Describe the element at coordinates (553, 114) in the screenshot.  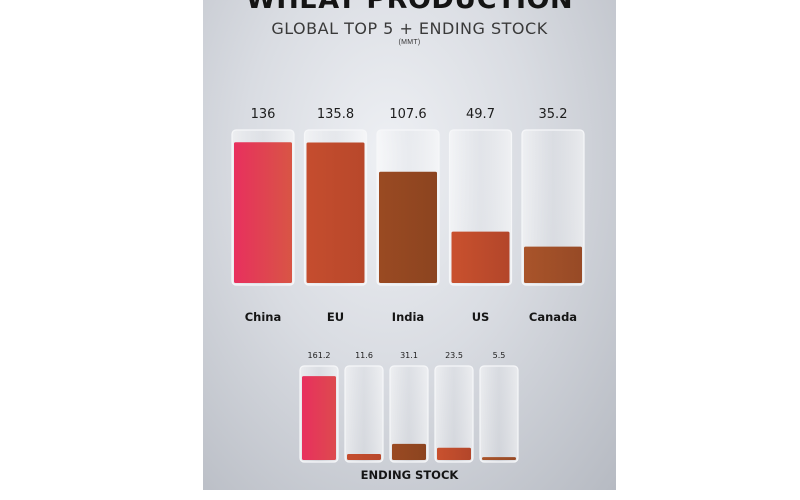
I see `production-value-label: 35.2` at that location.